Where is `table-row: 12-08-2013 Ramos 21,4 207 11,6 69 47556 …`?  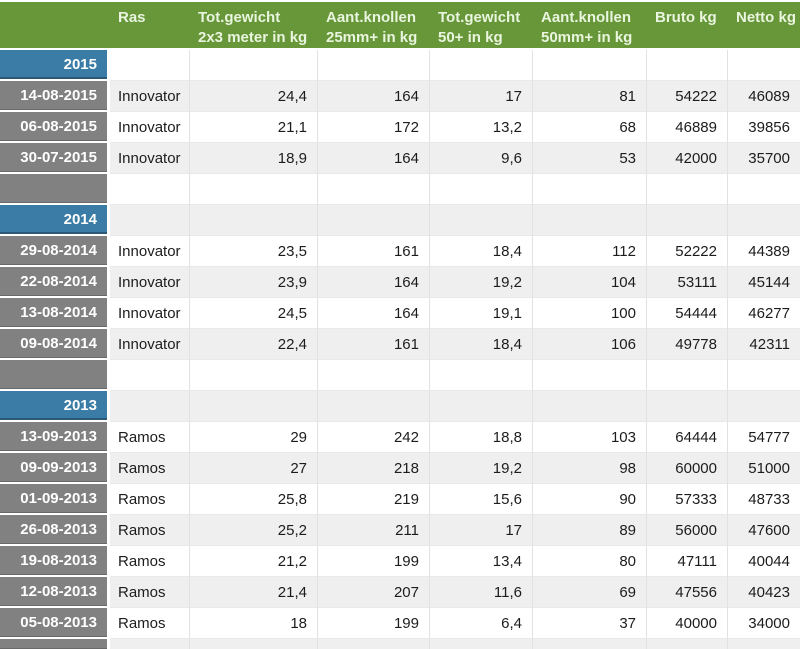 table-row: 12-08-2013 Ramos 21,4 207 11,6 69 47556 … is located at coordinates (400, 592).